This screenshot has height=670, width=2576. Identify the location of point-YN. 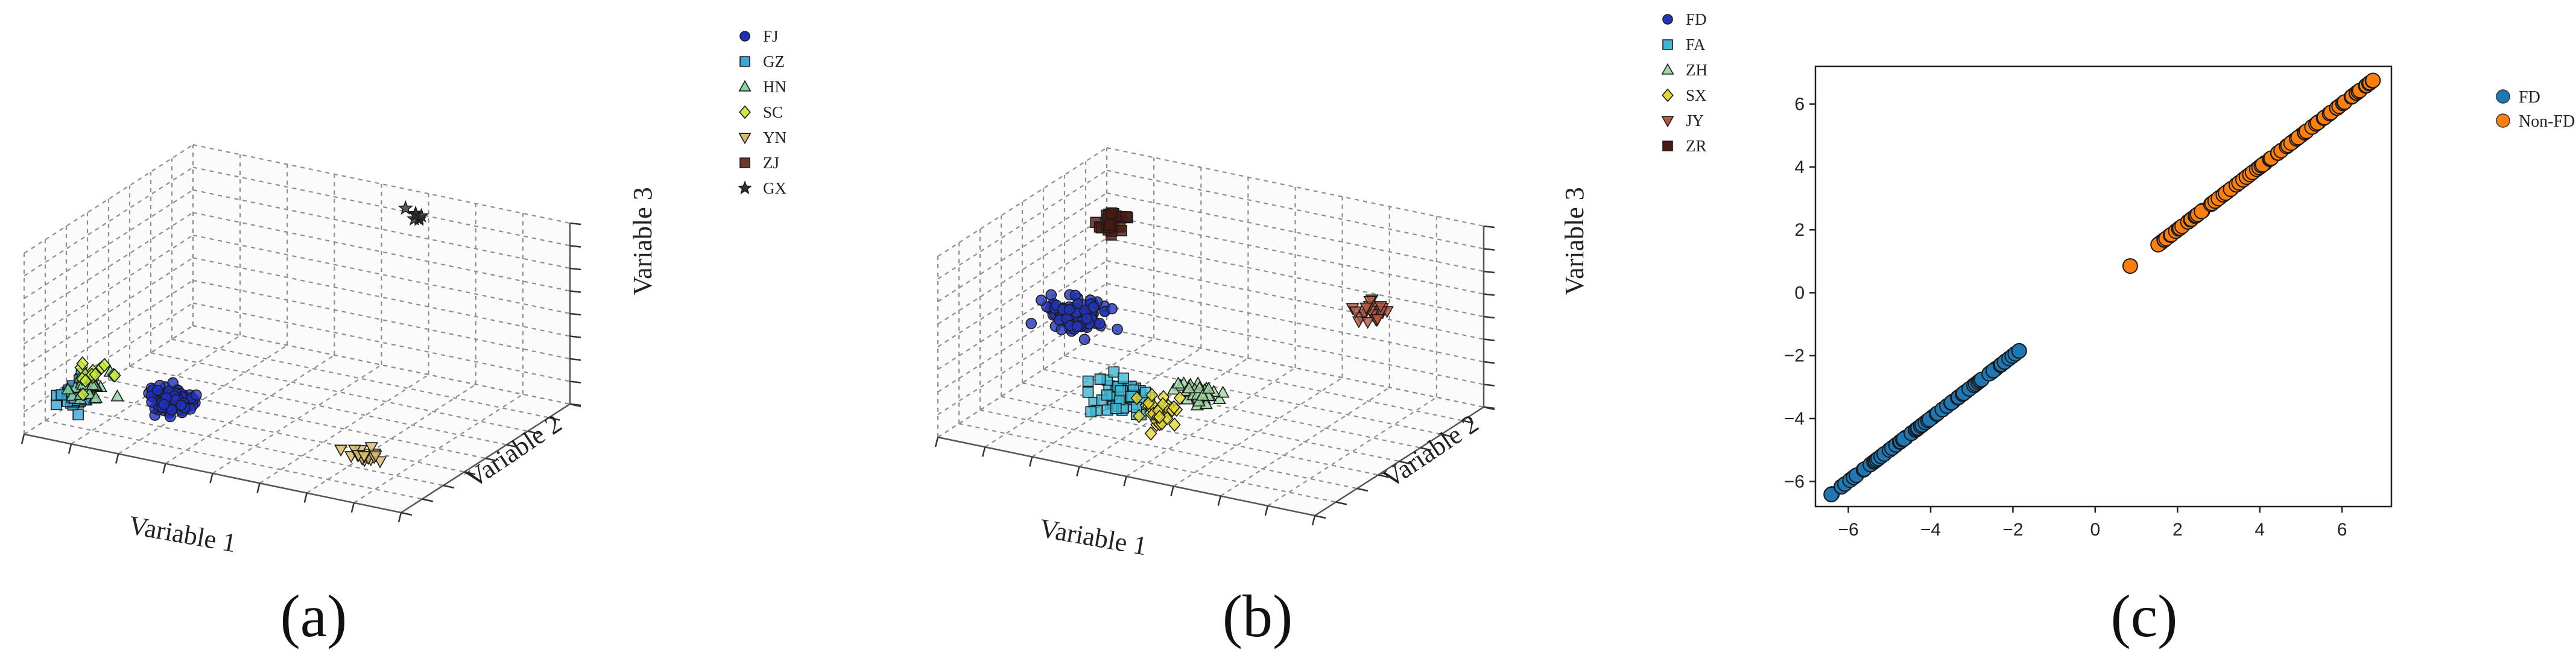
(364, 456).